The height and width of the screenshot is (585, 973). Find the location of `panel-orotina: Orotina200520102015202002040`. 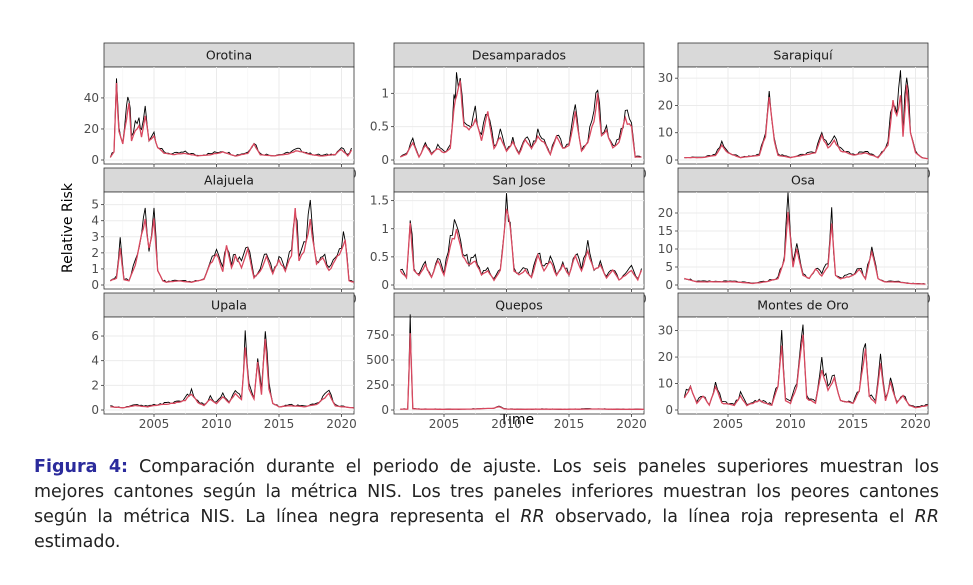

panel-orotina: Orotina200520102015202002040 is located at coordinates (220, 111).